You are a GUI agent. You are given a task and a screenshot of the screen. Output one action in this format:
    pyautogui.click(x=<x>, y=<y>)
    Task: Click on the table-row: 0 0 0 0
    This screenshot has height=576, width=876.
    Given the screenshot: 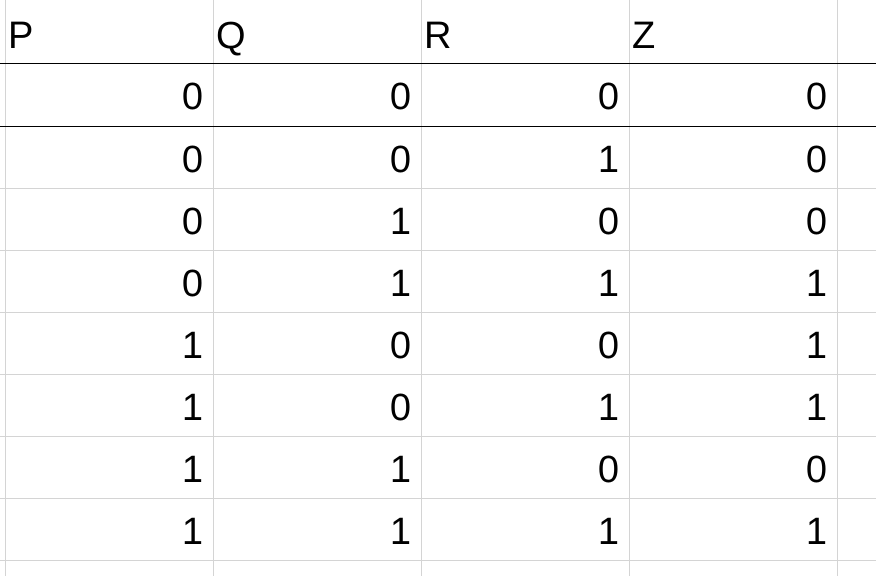 What is the action you would take?
    pyautogui.click(x=438, y=95)
    